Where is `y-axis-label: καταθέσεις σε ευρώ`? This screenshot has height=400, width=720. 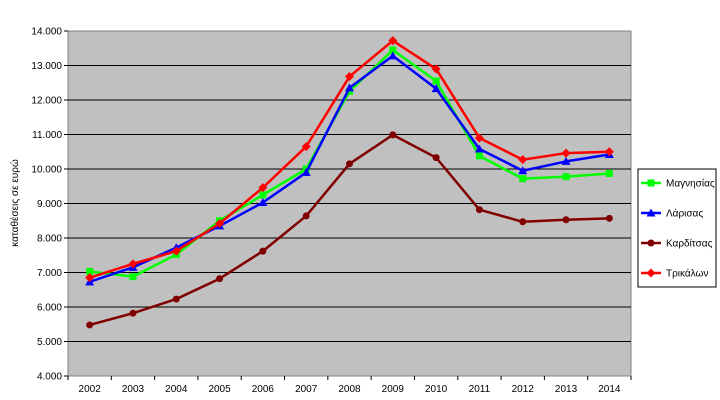
y-axis-label: καταθέσεις σε ευρώ is located at coordinates (15, 203).